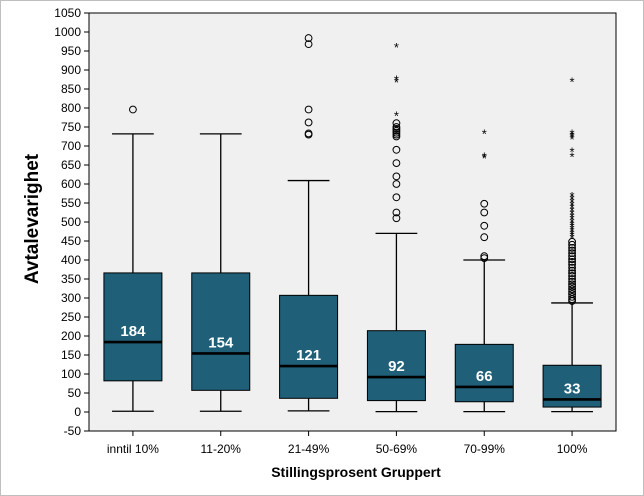 The image size is (644, 496). I want to click on x-tick-label: 50-69%, so click(397, 449).